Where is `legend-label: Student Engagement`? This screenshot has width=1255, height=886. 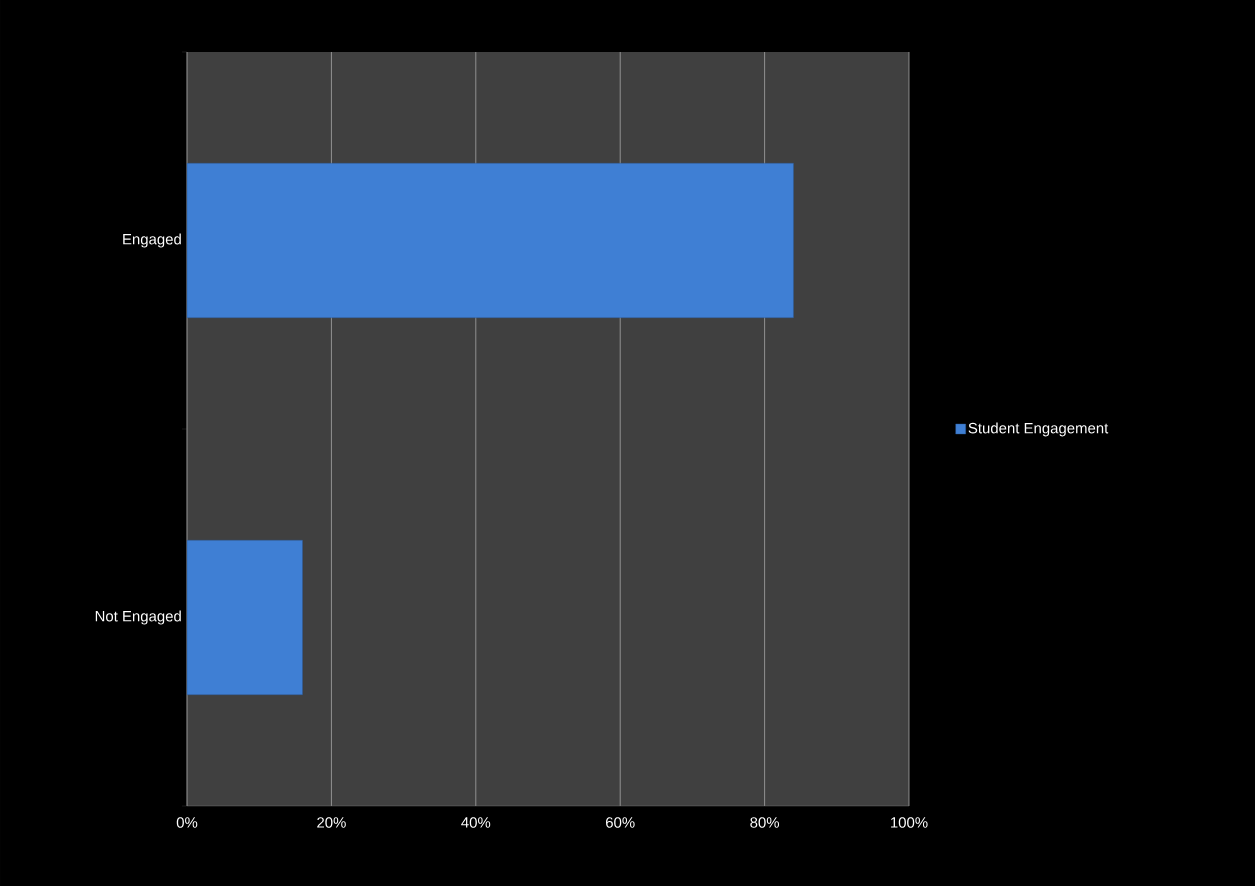 legend-label: Student Engagement is located at coordinates (1038, 429).